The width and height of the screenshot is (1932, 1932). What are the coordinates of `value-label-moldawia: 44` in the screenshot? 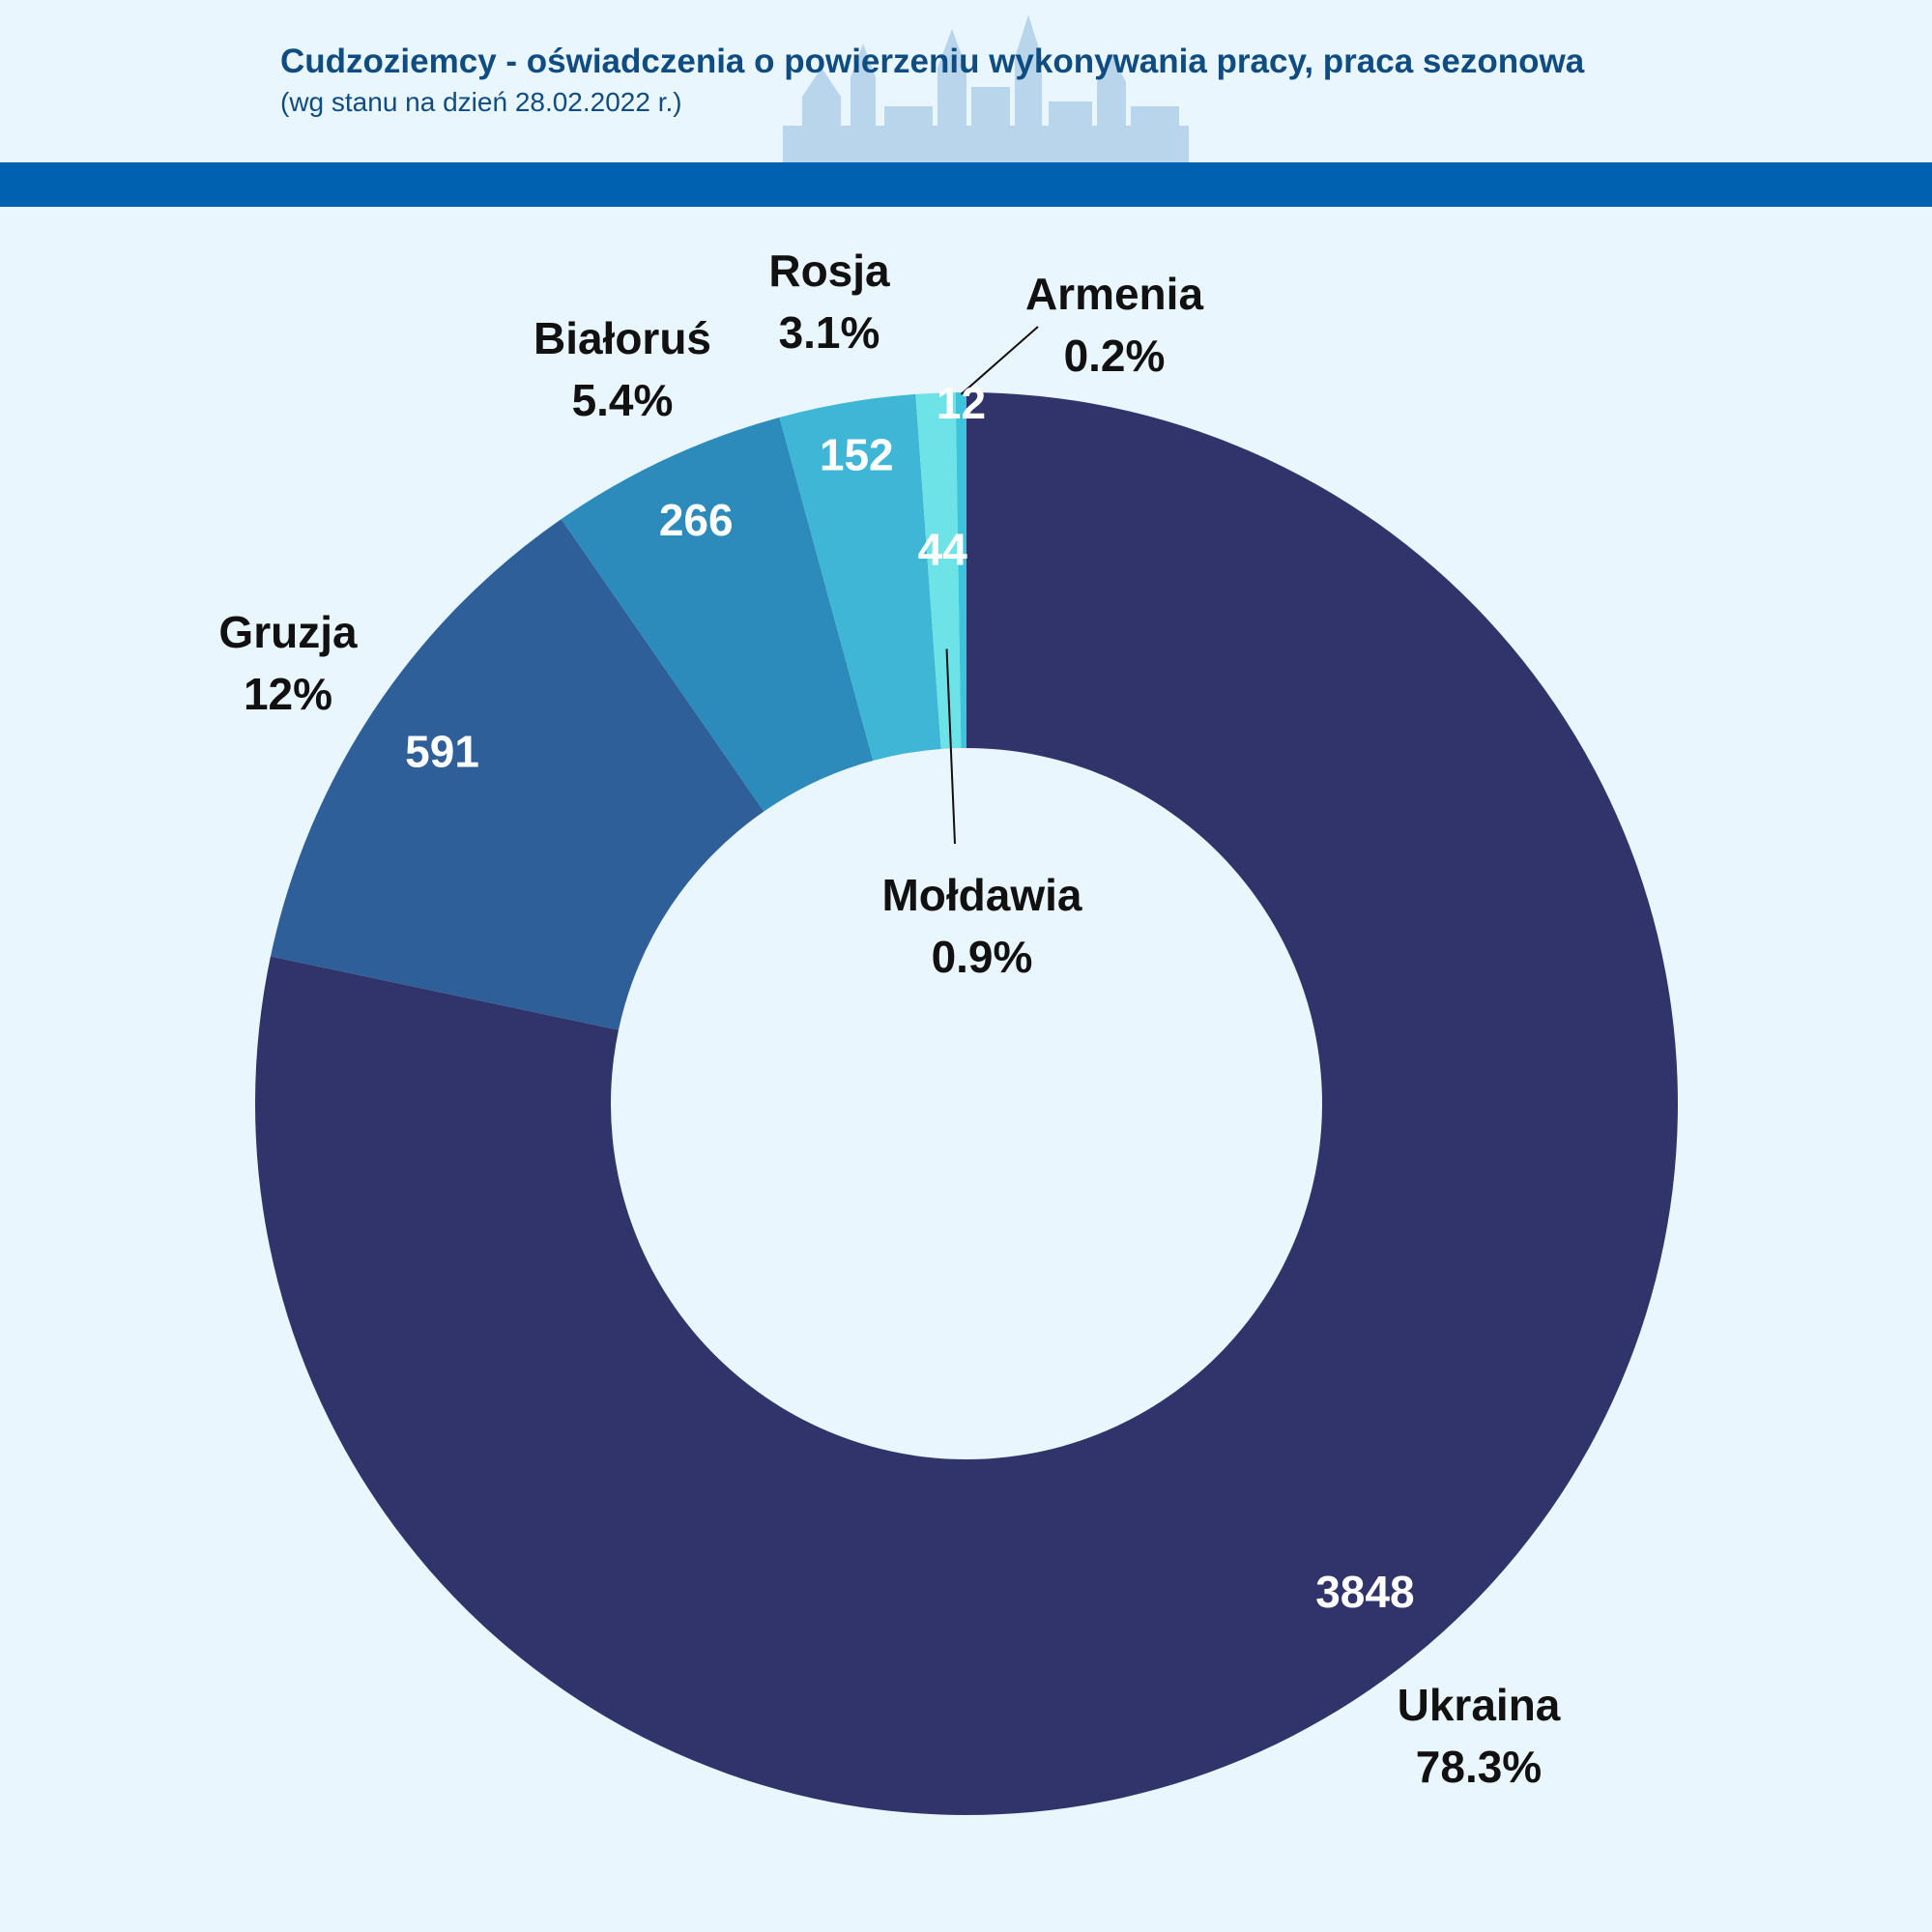 It's located at (943, 549).